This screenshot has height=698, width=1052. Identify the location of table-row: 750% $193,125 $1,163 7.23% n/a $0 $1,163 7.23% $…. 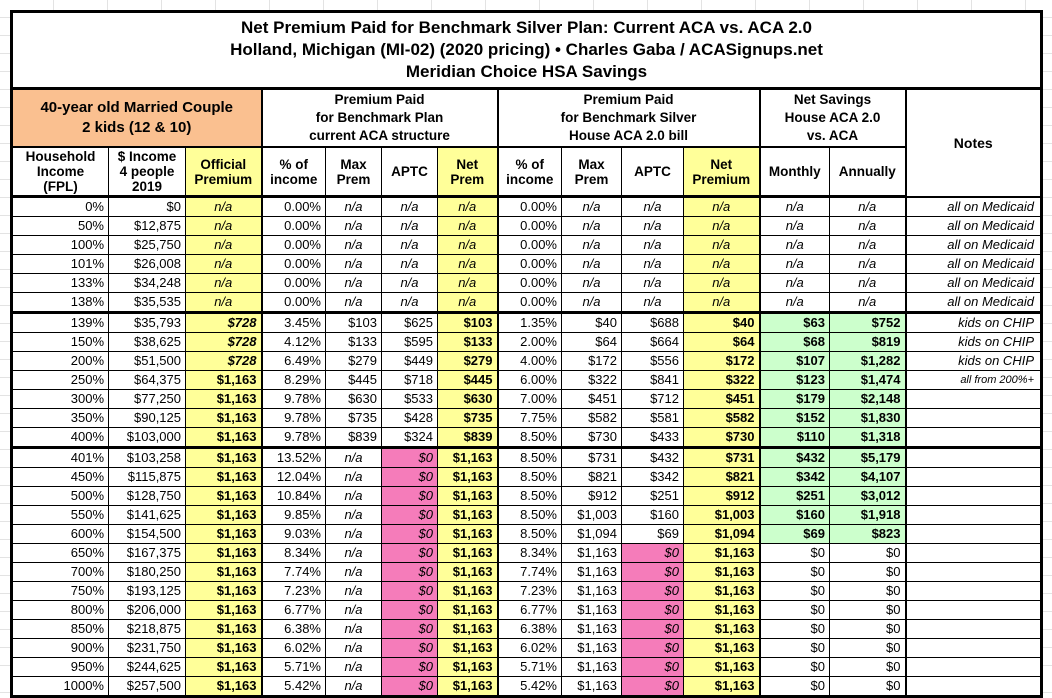
(526, 591).